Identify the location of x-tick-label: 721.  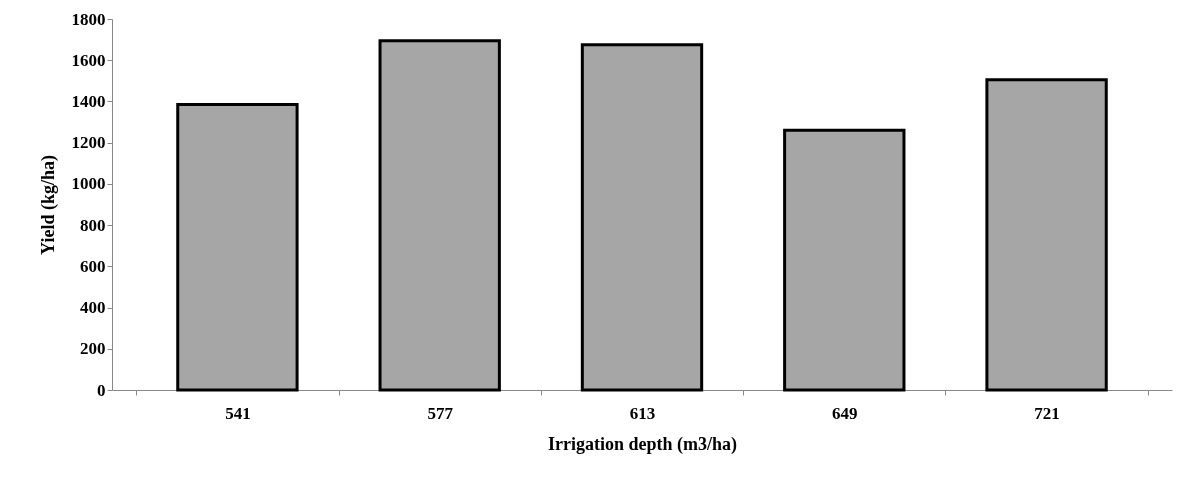
(1047, 413).